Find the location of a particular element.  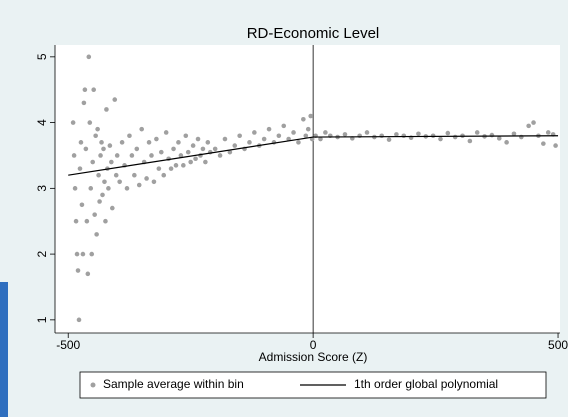

y-tick-label: 1 is located at coordinates (42, 319).